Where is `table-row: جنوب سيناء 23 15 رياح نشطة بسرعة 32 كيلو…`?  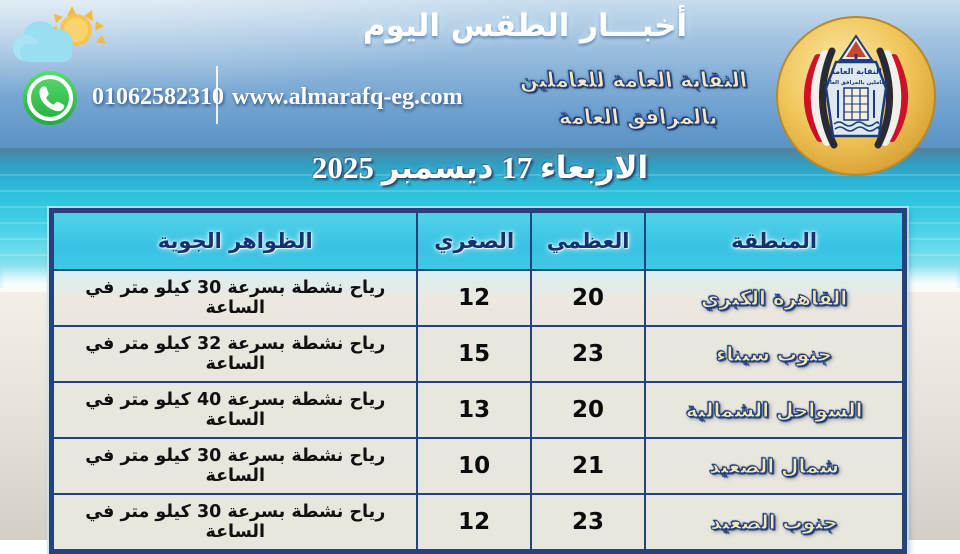
table-row: جنوب سيناء 23 15 رياح نشطة بسرعة 32 كيلو… is located at coordinates (478, 354).